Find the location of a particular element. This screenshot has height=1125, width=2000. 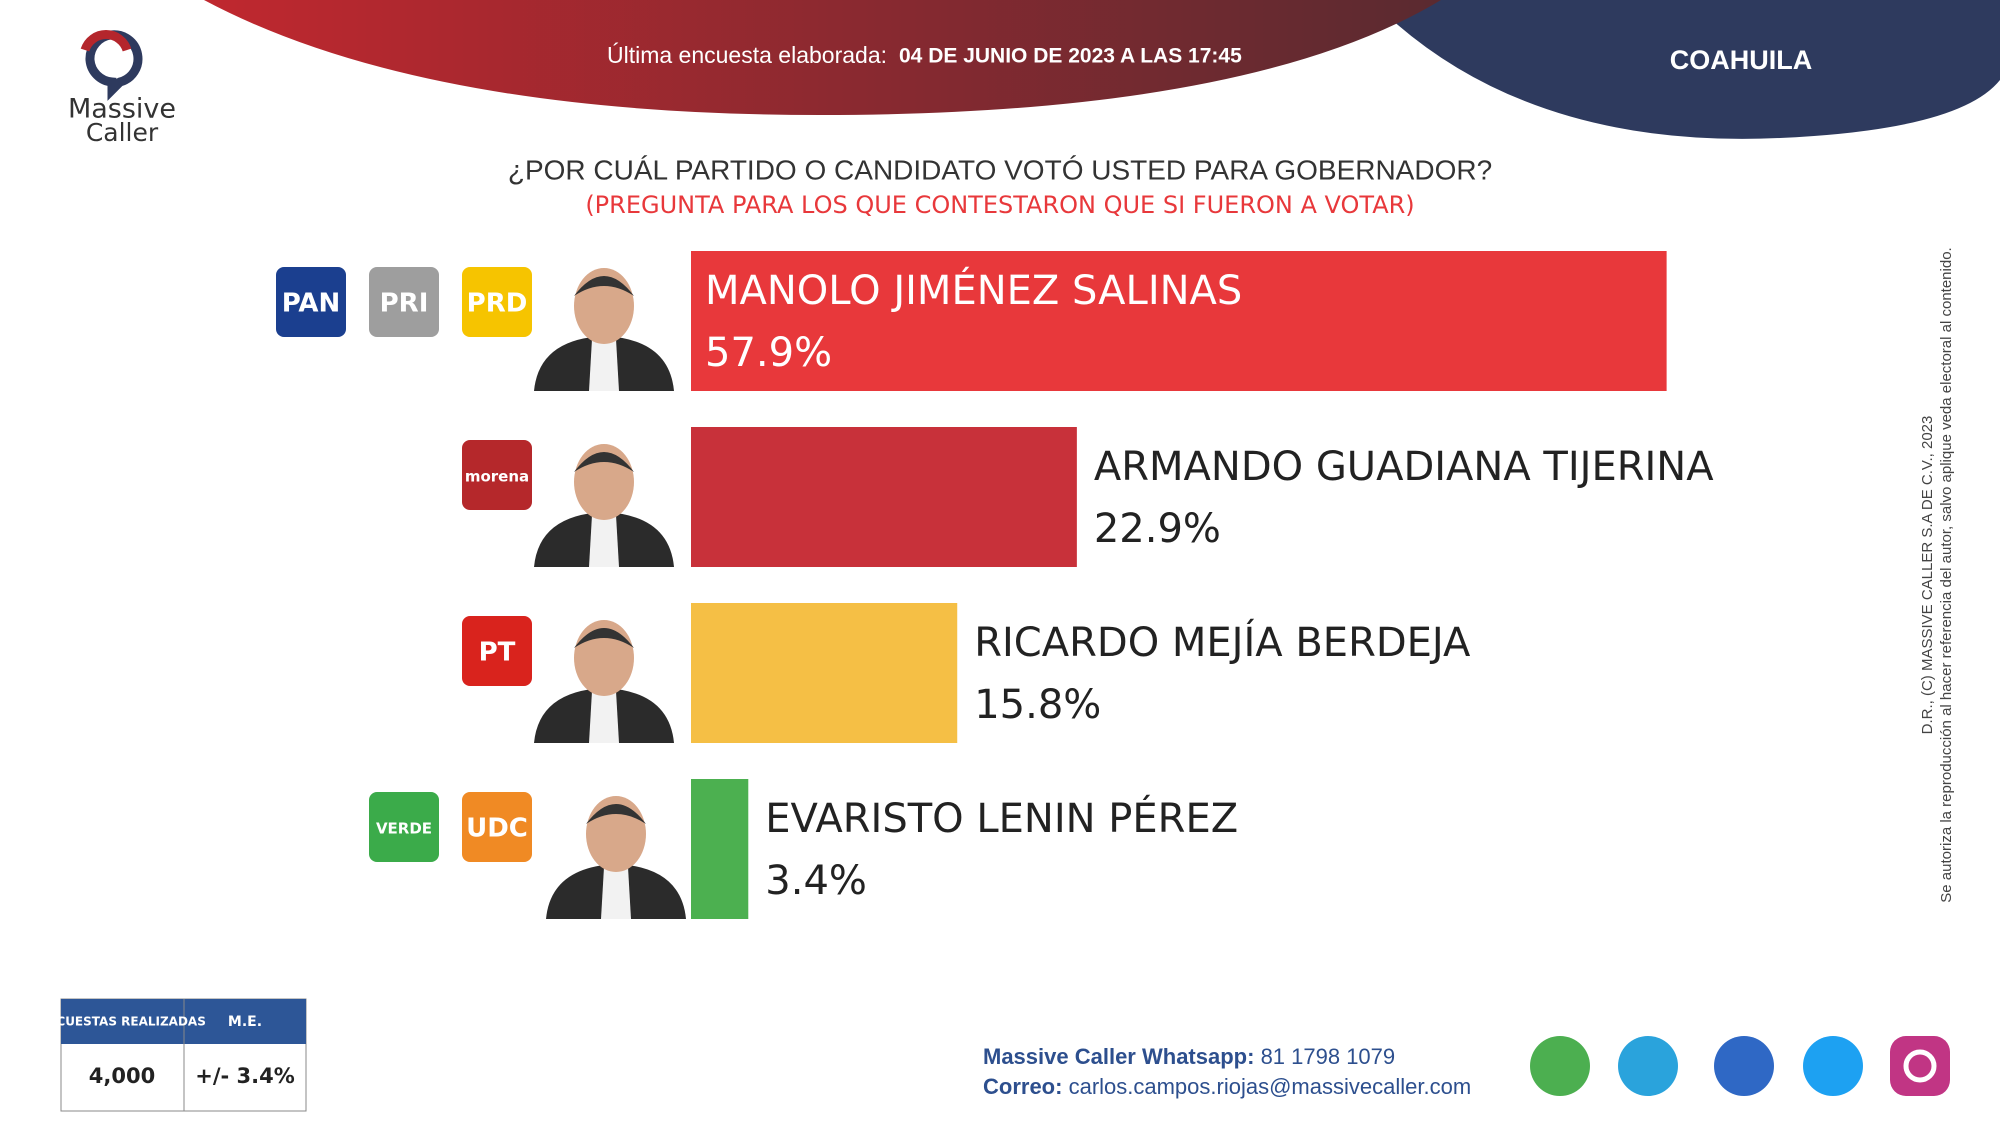

party-name: PRD is located at coordinates (497, 304).